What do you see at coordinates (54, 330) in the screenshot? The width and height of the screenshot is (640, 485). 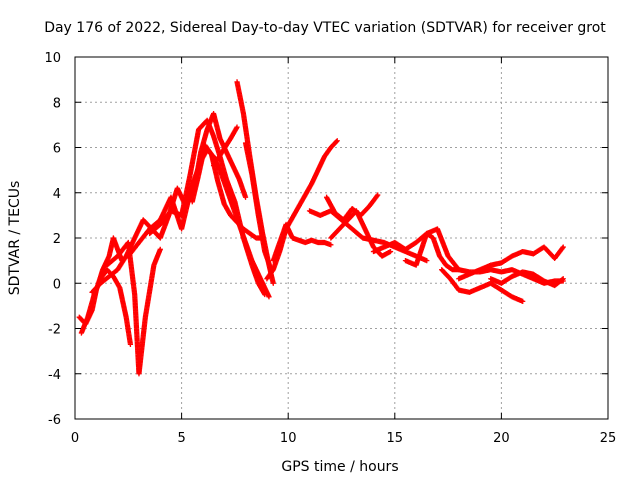 I see `y-tick-label: -2` at bounding box center [54, 330].